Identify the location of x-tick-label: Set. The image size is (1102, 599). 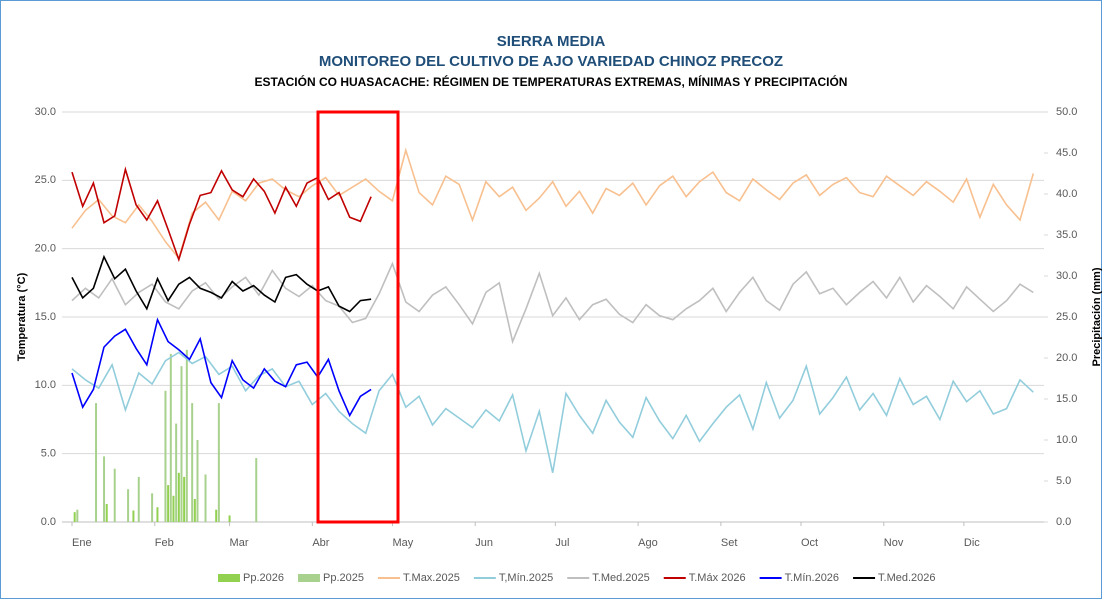
(729, 543).